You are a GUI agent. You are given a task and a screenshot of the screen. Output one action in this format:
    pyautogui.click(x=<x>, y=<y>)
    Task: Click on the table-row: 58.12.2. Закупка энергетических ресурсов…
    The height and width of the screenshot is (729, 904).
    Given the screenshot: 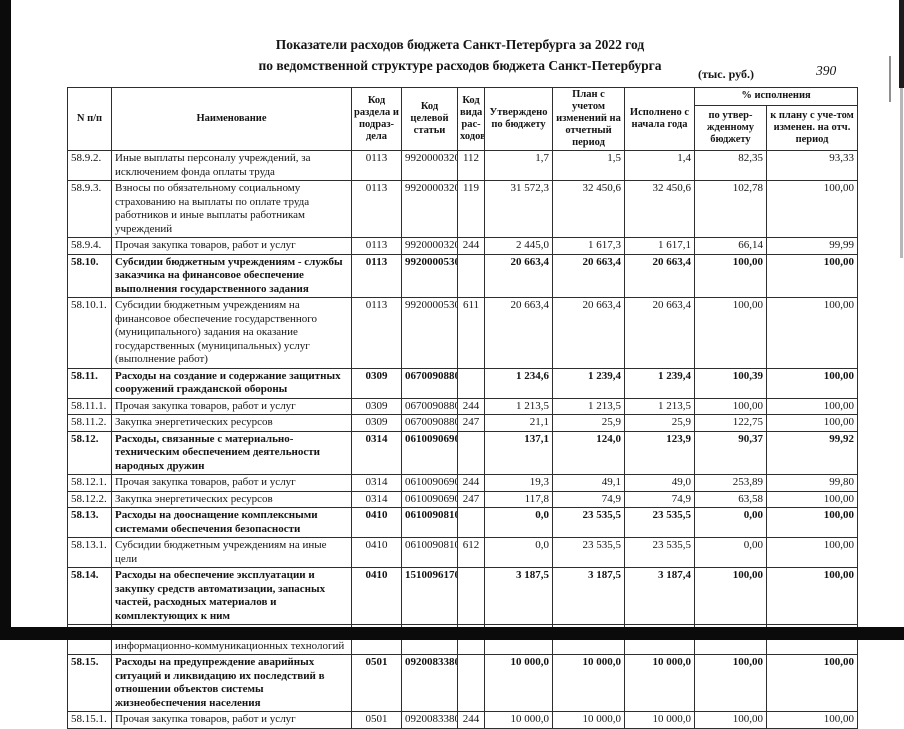 What is the action you would take?
    pyautogui.click(x=463, y=499)
    